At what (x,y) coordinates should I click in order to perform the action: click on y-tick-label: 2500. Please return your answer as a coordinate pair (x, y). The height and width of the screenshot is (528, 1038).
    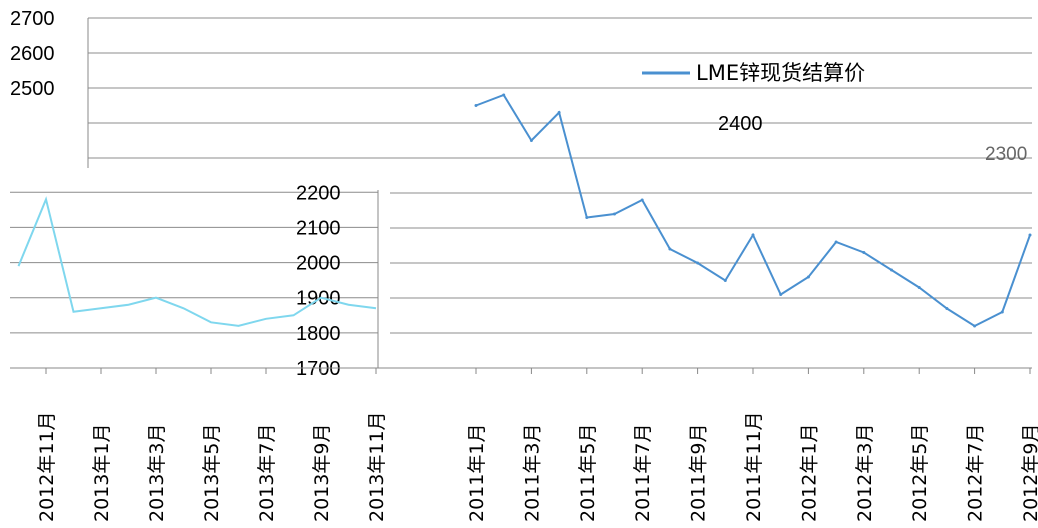
    Looking at the image, I should click on (32, 89).